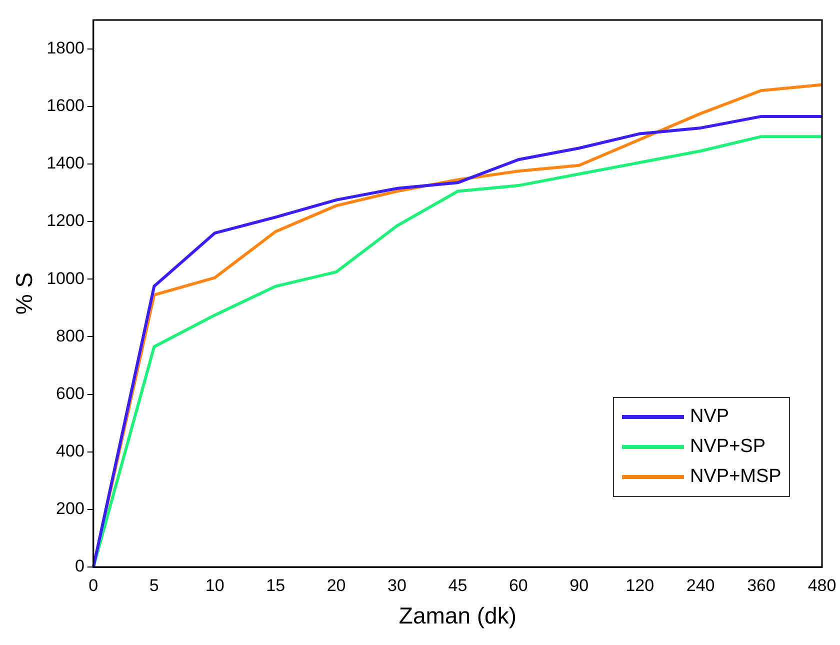 This screenshot has height=645, width=840. Describe the element at coordinates (822, 585) in the screenshot. I see `x-tick-label: 480` at that location.